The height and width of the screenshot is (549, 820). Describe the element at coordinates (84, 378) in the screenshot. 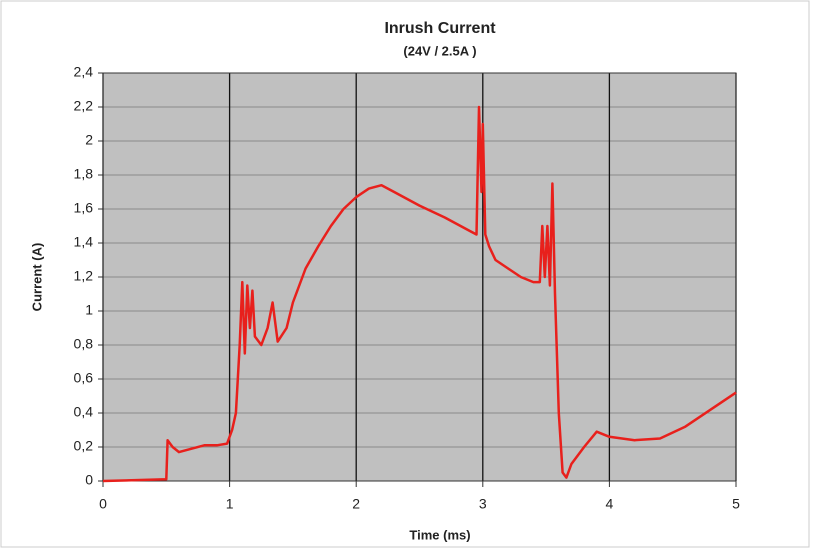

I see `y-tick-label: 0,6` at that location.